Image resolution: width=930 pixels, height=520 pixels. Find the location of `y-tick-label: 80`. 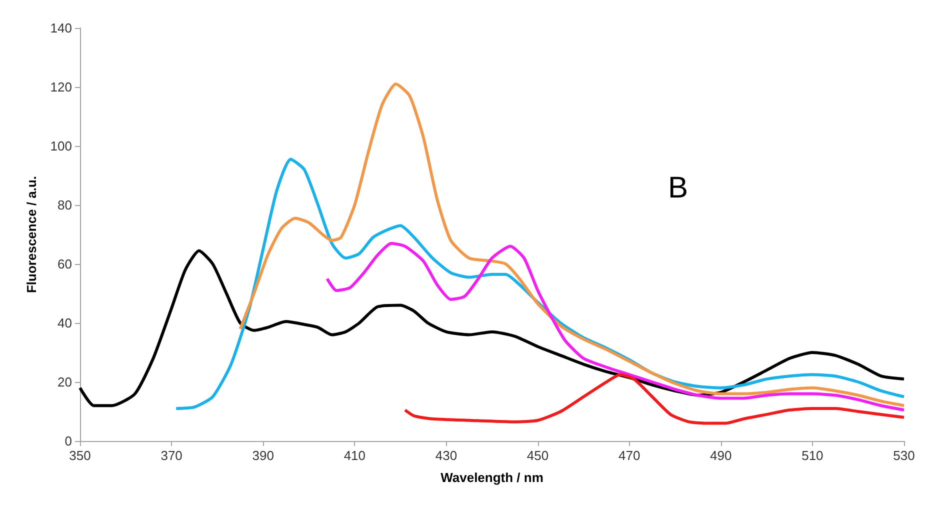

y-tick-label: 80 is located at coordinates (65, 205).